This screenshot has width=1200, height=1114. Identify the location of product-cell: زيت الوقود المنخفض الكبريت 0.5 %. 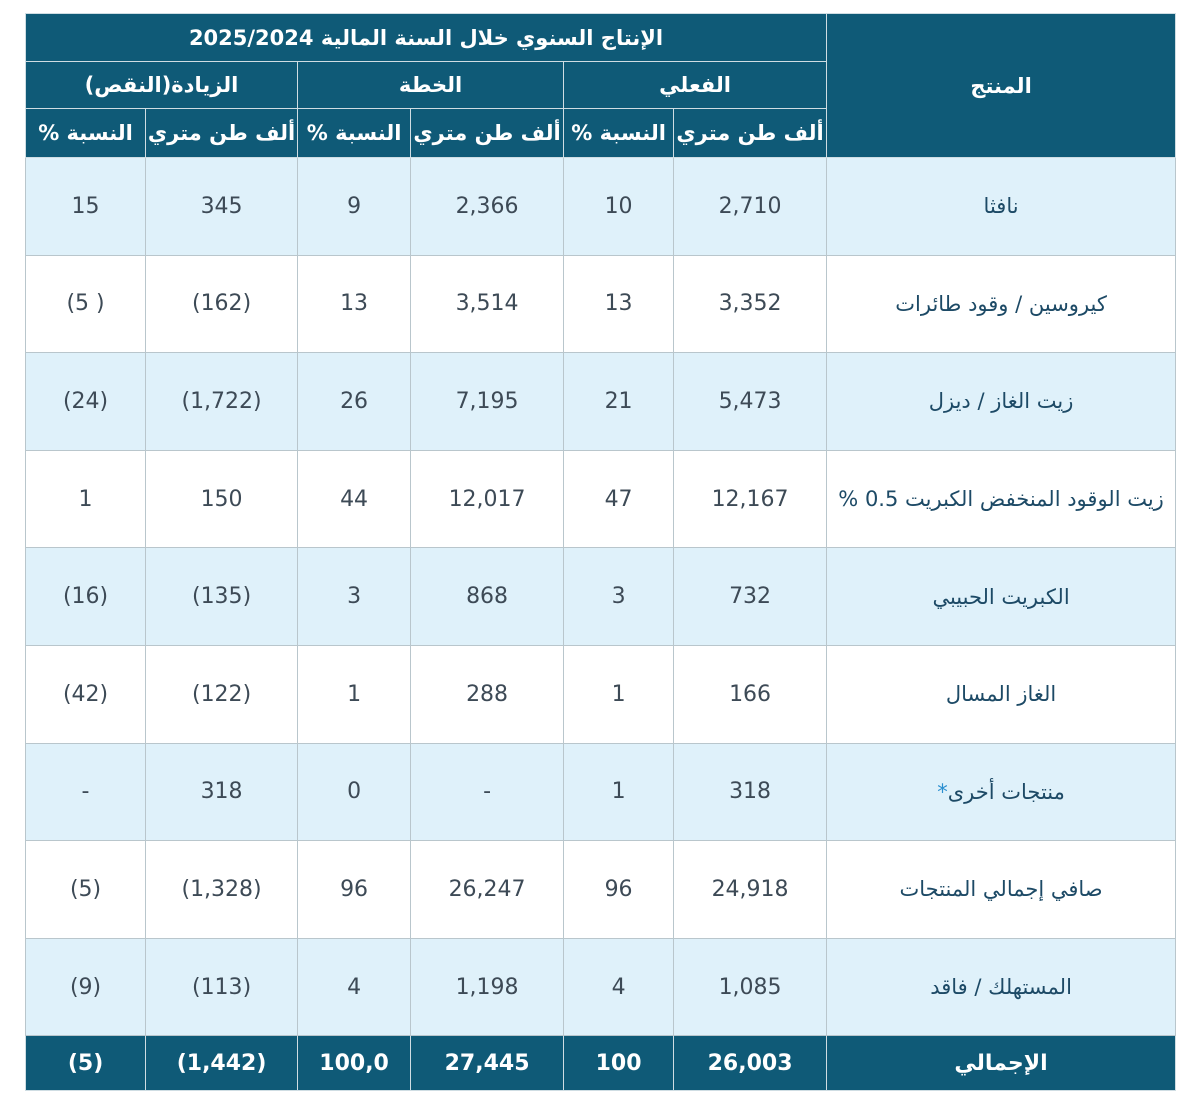
(1001, 499).